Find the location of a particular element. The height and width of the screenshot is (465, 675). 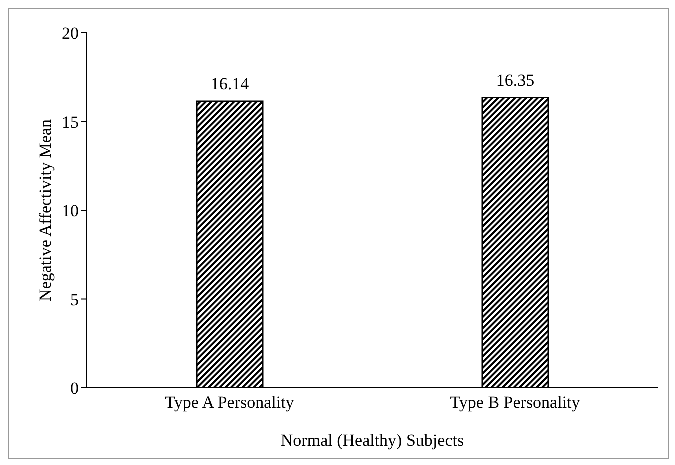

y-tick-label: 15 is located at coordinates (70, 122).